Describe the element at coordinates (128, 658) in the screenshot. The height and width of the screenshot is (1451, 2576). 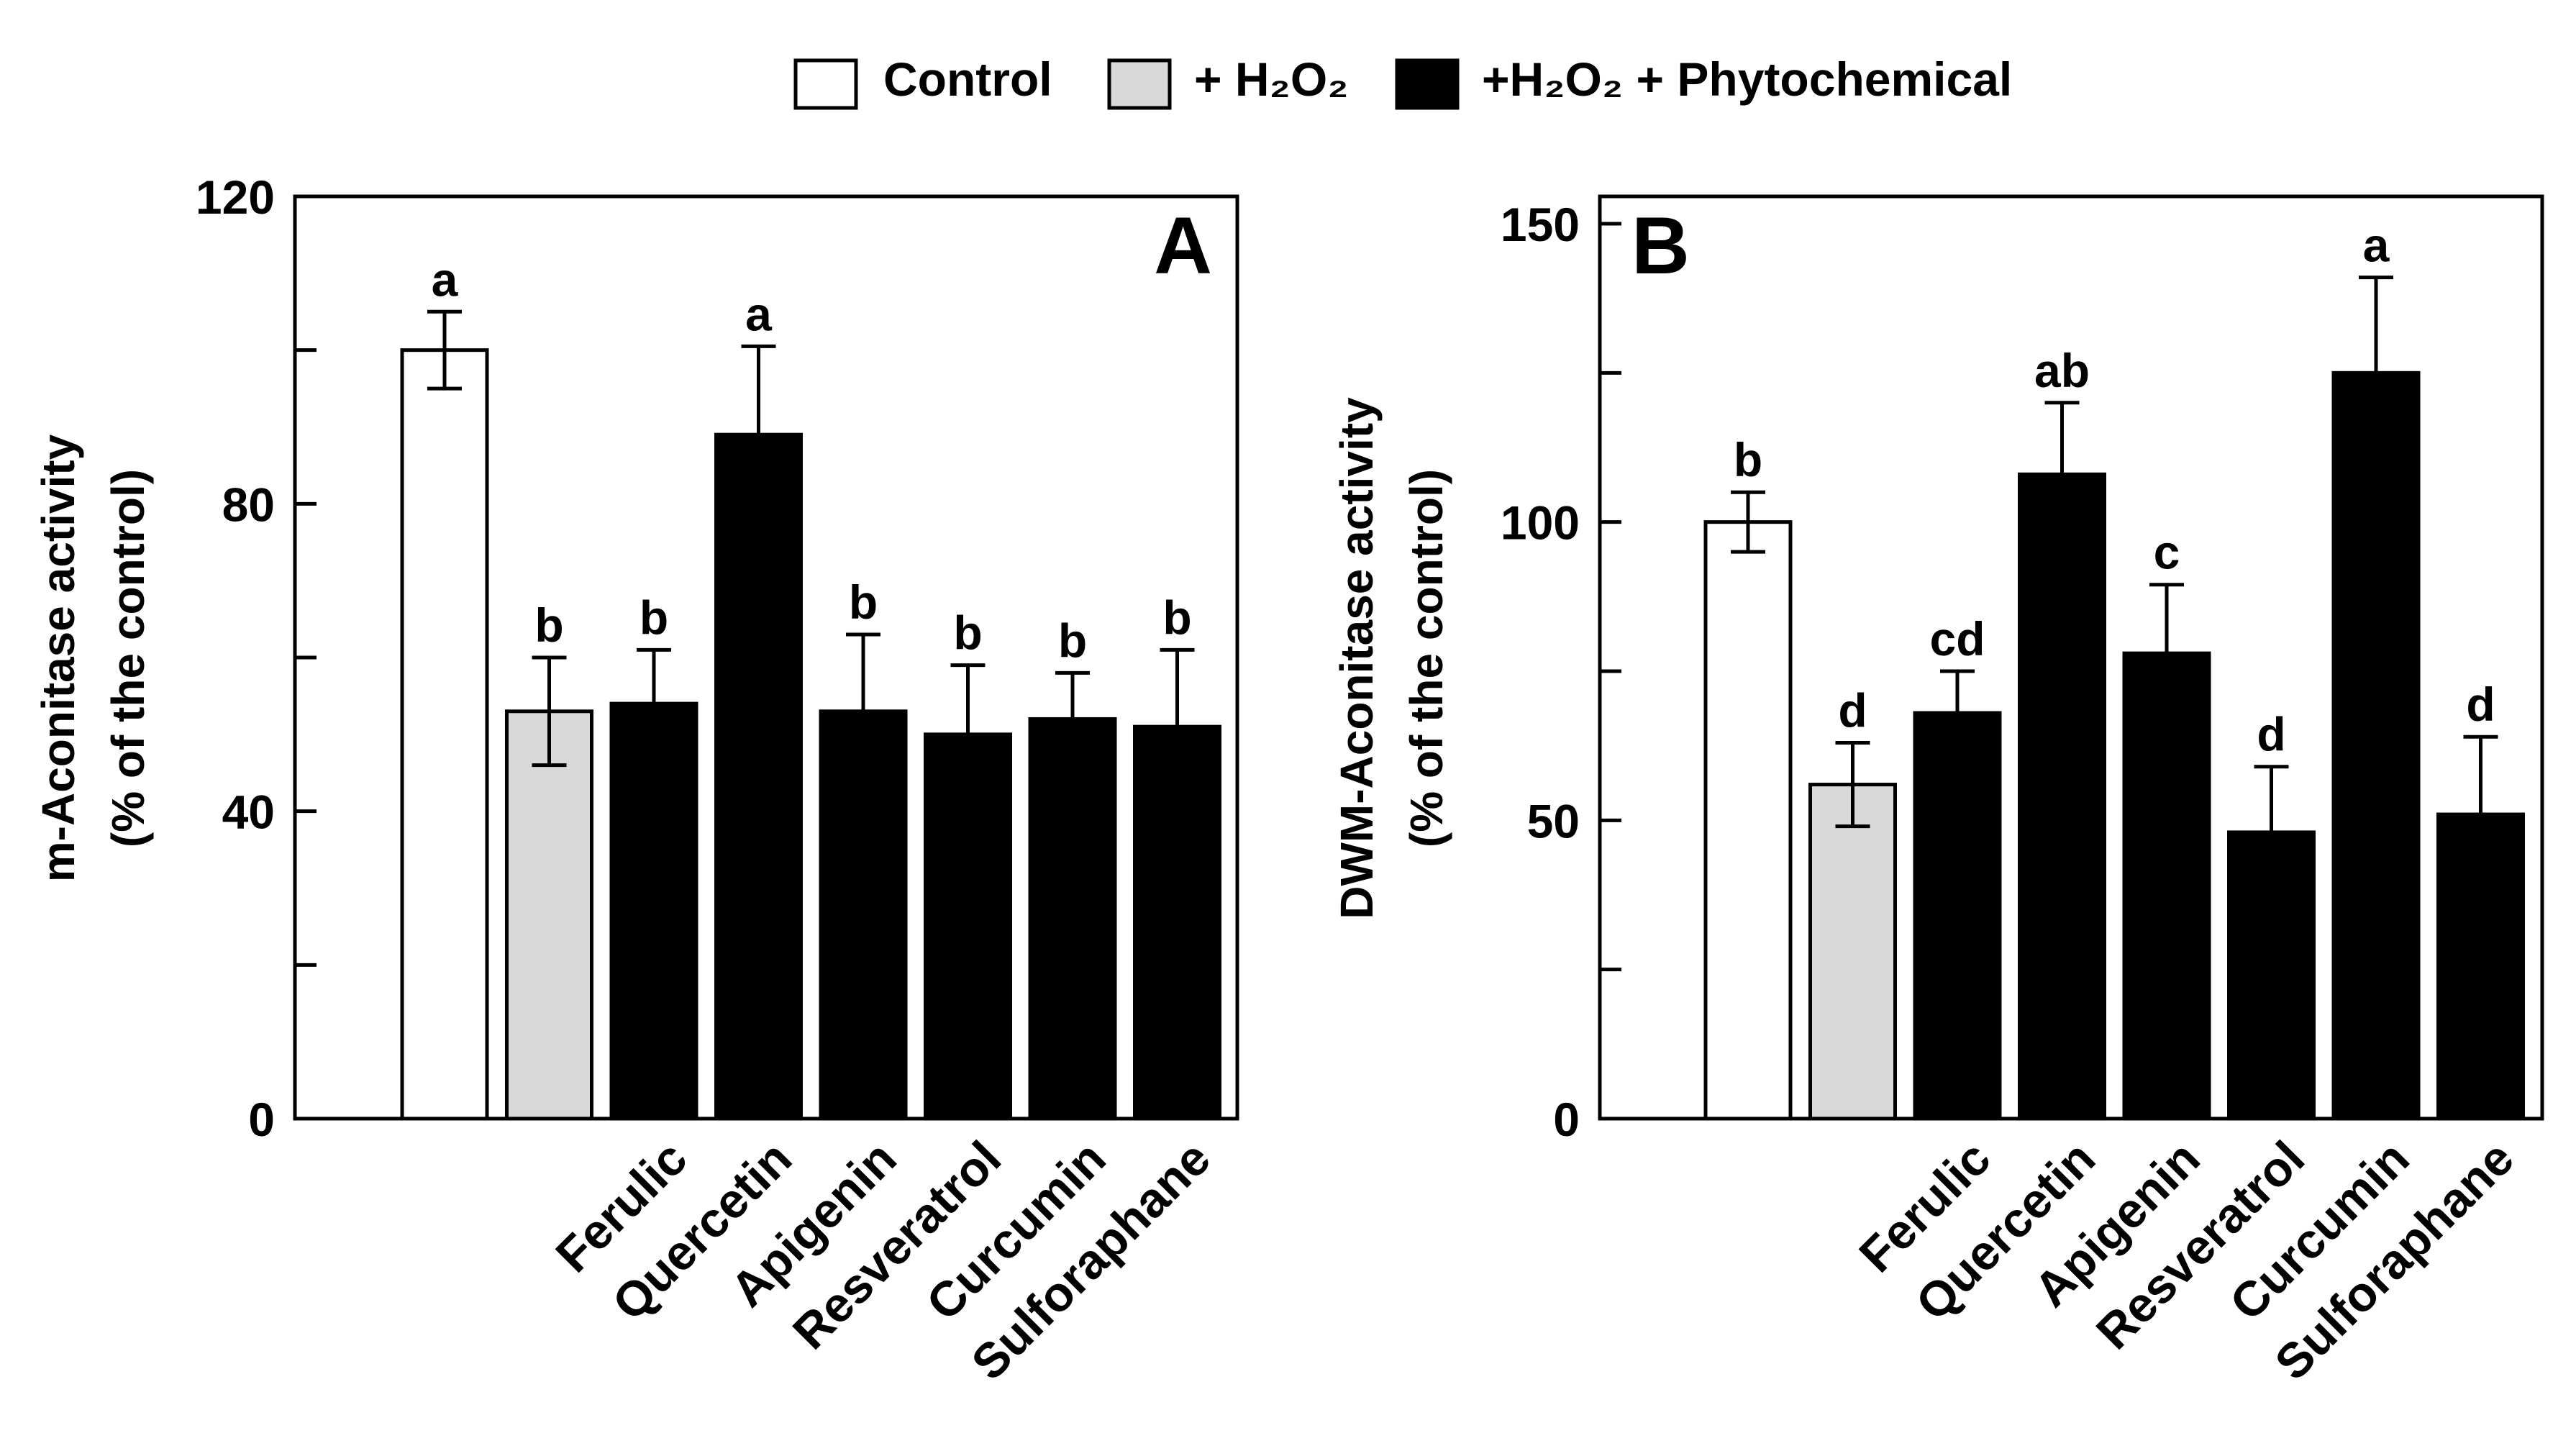
I see `panel-a-ylabel-line2: (% of the control)` at that location.